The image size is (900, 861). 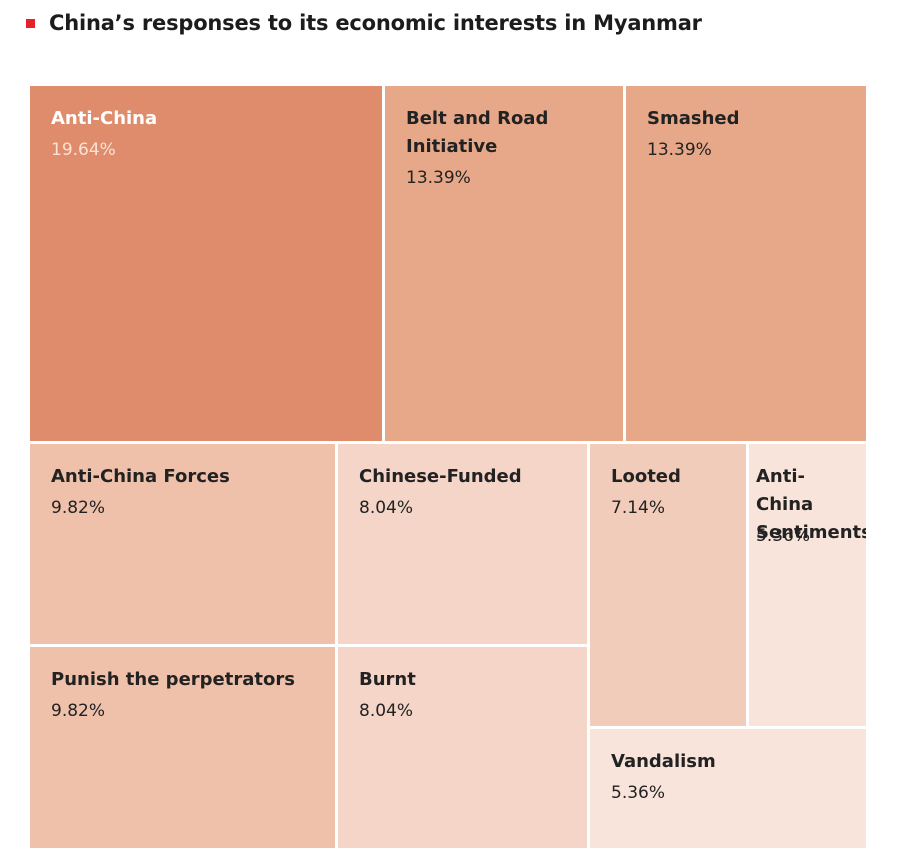 I want to click on treemap-tile-vandalism: Vandalism 5.36%, so click(x=728, y=788).